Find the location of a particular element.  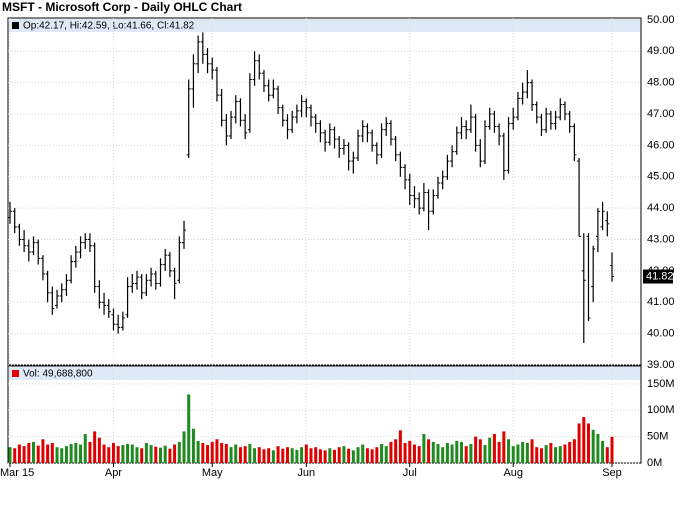

y2-tick-label: 50M is located at coordinates (657, 437).